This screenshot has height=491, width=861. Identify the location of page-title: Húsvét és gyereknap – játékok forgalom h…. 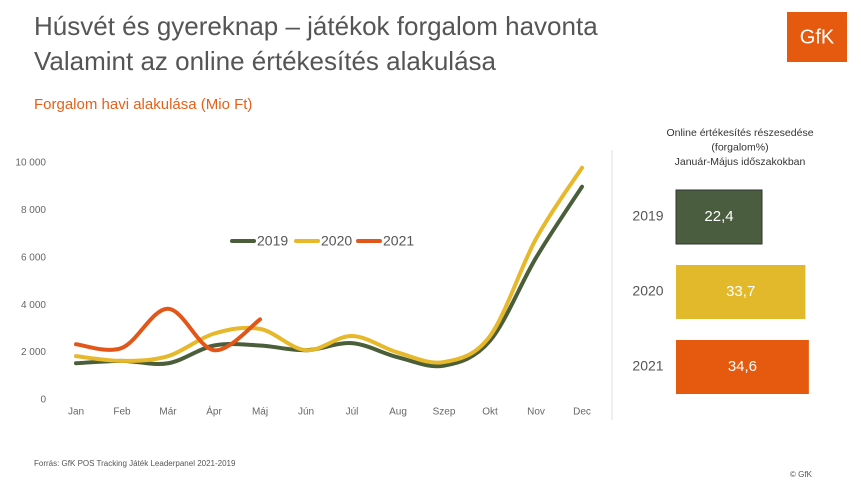
(316, 26).